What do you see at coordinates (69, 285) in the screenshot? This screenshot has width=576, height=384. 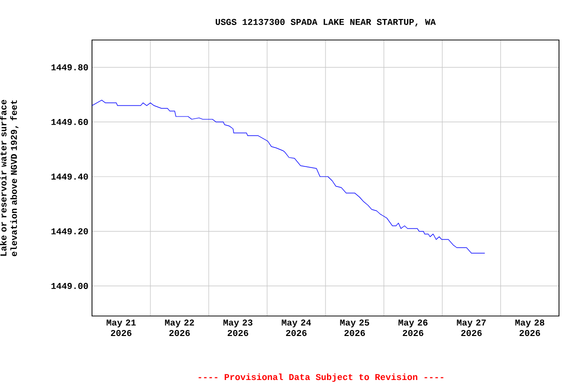 I see `y-tick-label: 1449.00` at bounding box center [69, 285].